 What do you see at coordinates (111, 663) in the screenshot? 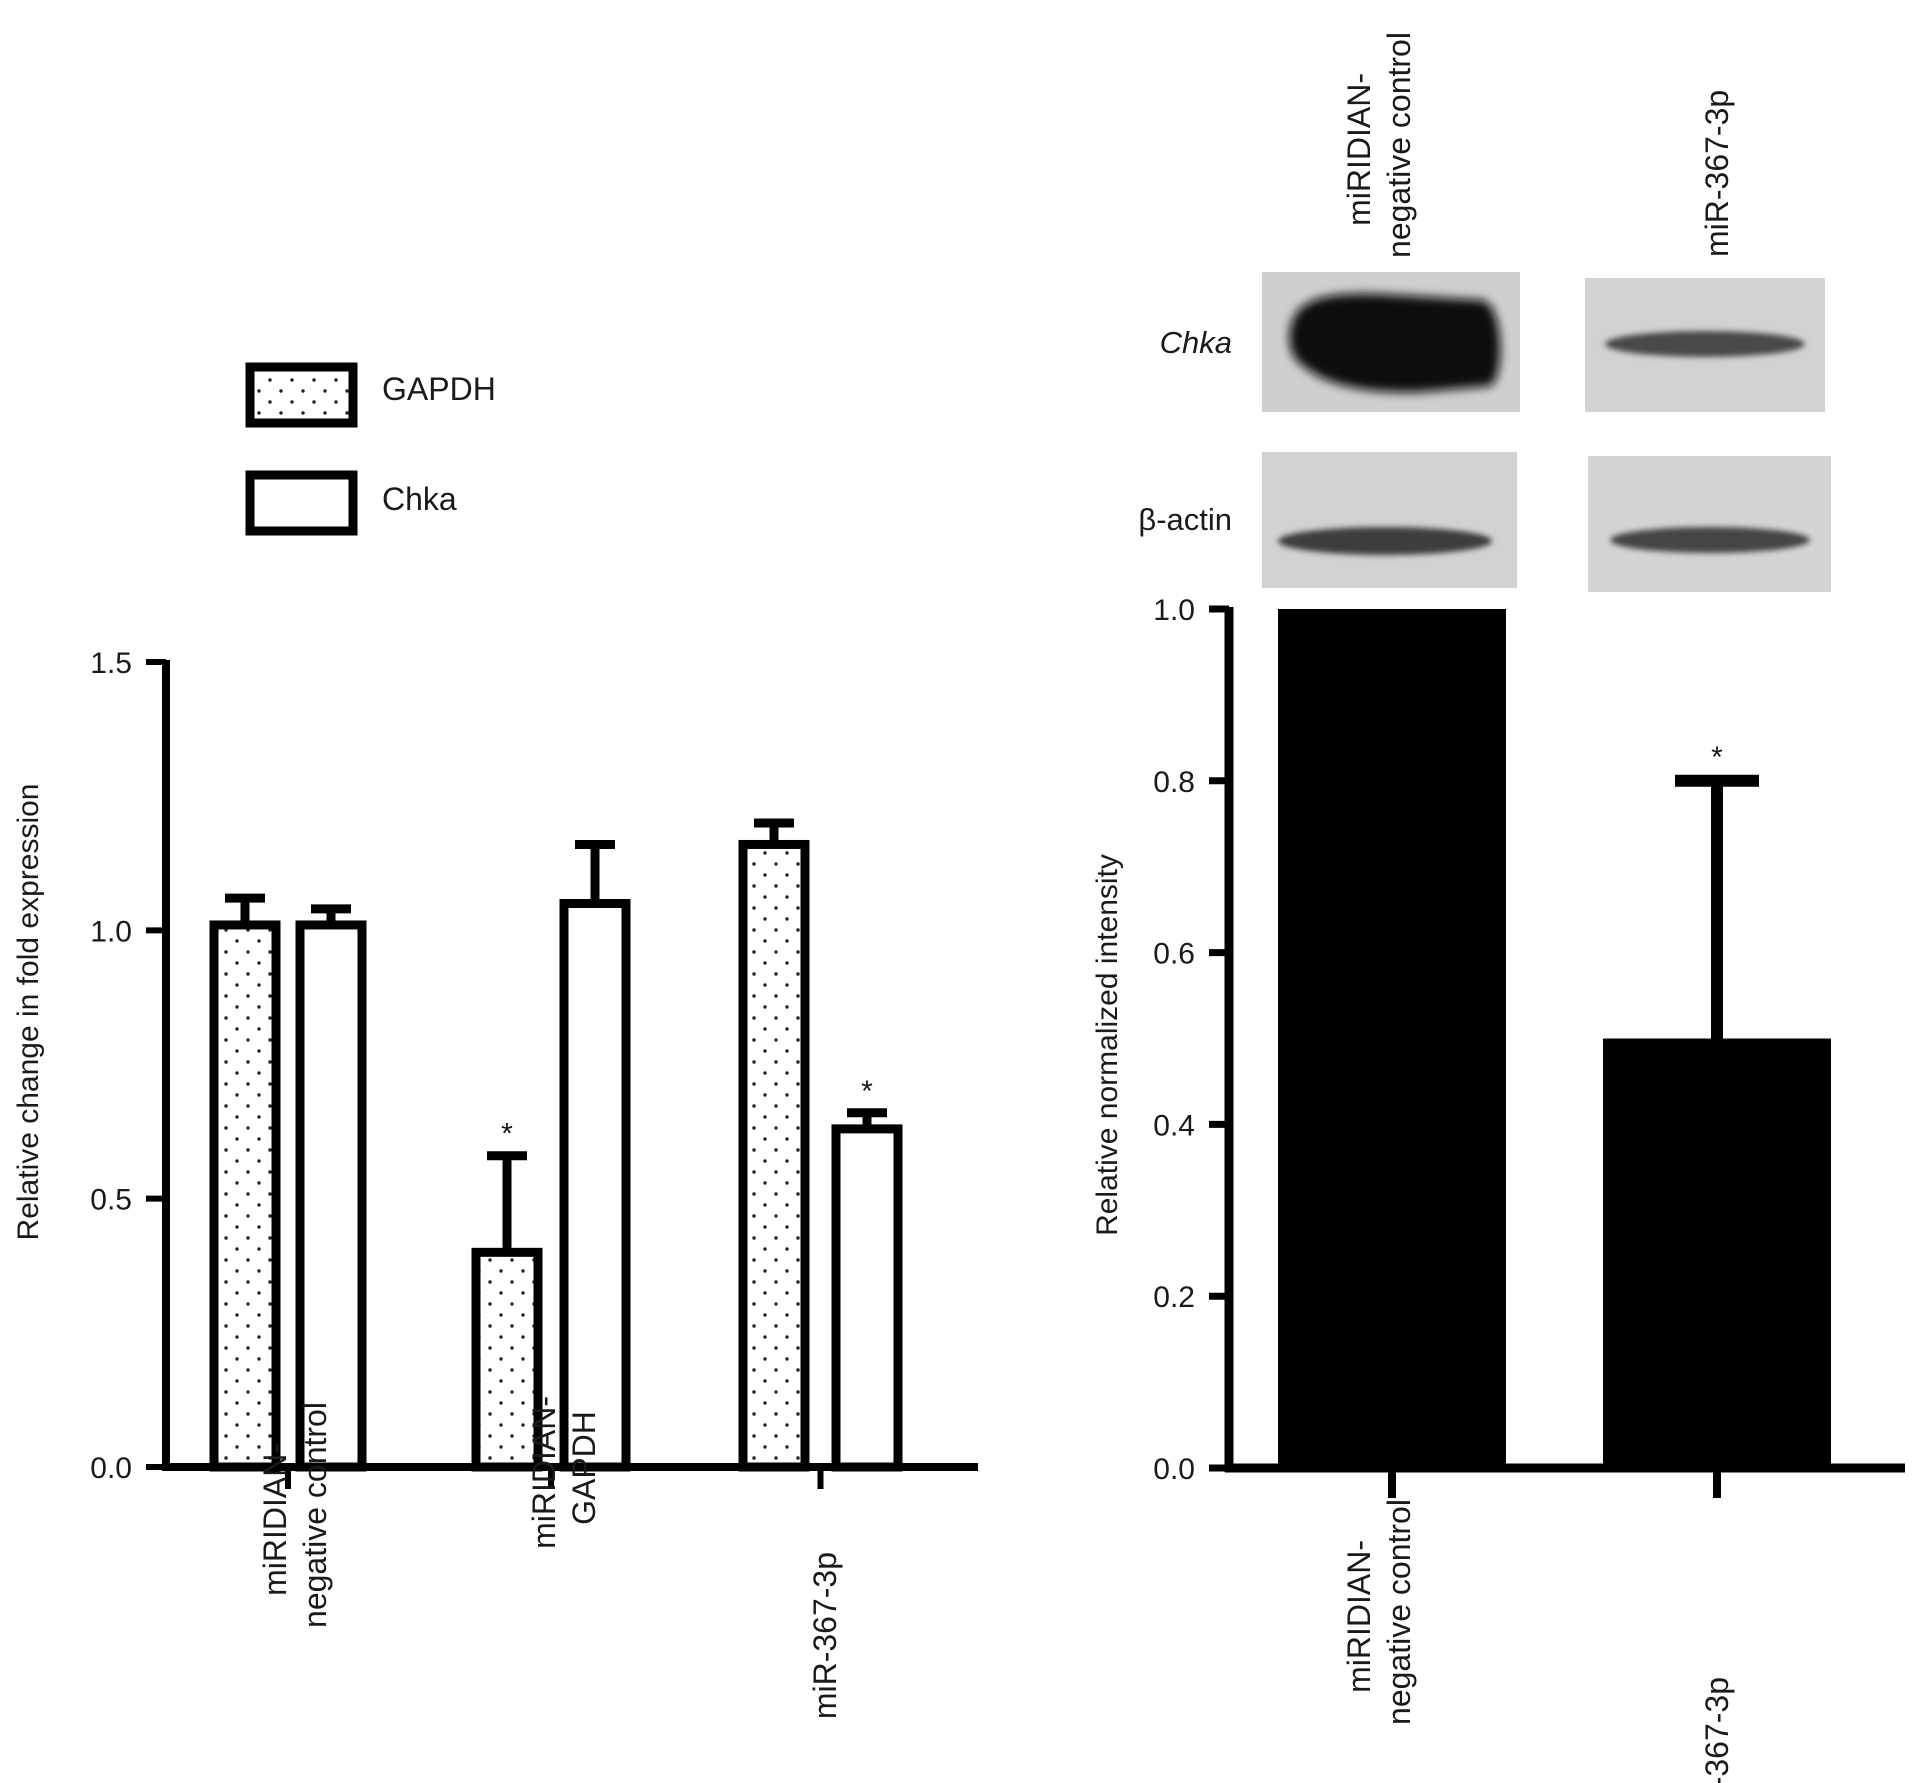
I see `y-tick-label: 1.5` at bounding box center [111, 663].